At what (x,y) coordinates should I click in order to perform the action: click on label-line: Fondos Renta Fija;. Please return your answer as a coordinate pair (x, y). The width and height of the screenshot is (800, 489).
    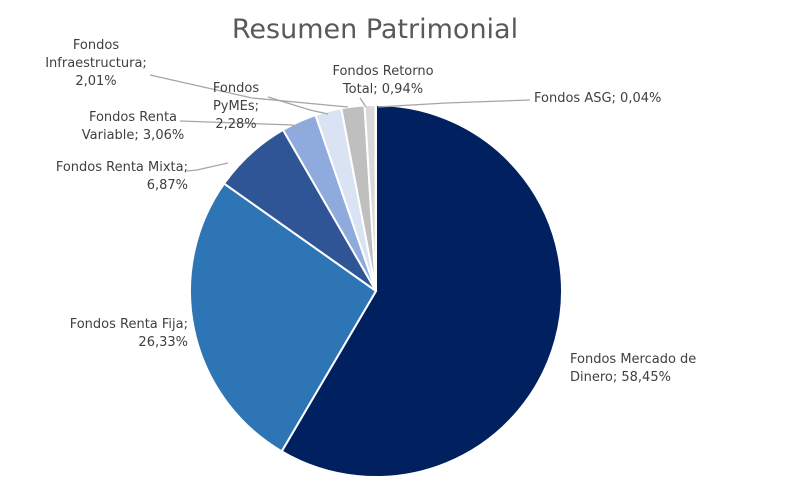
    Looking at the image, I should click on (129, 324).